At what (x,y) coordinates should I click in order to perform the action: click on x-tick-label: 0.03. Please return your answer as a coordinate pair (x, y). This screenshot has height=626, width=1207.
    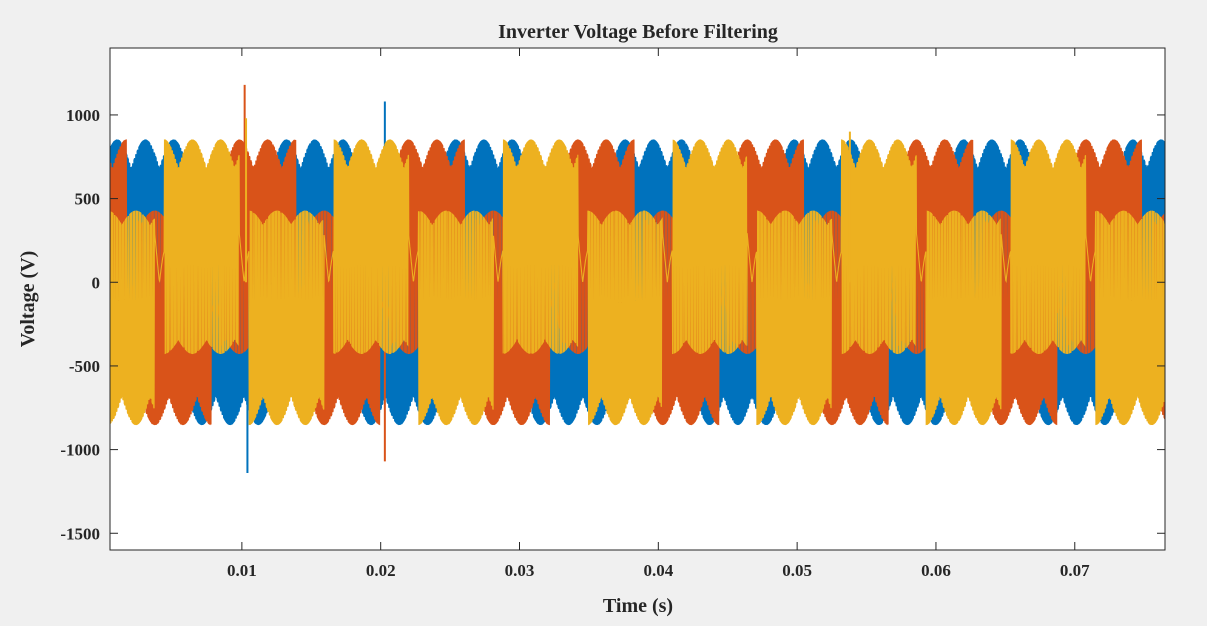
    Looking at the image, I should click on (520, 570).